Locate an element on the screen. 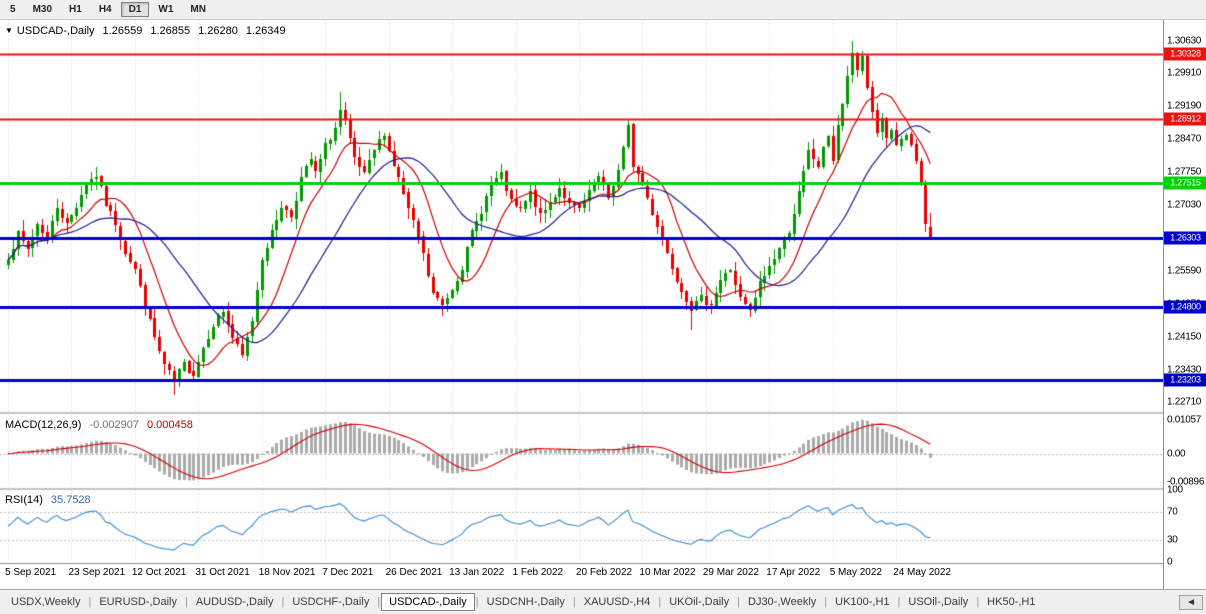 Image resolution: width=1206 pixels, height=614 pixels. date-axis-label: 20 Feb 2022 is located at coordinates (604, 572).